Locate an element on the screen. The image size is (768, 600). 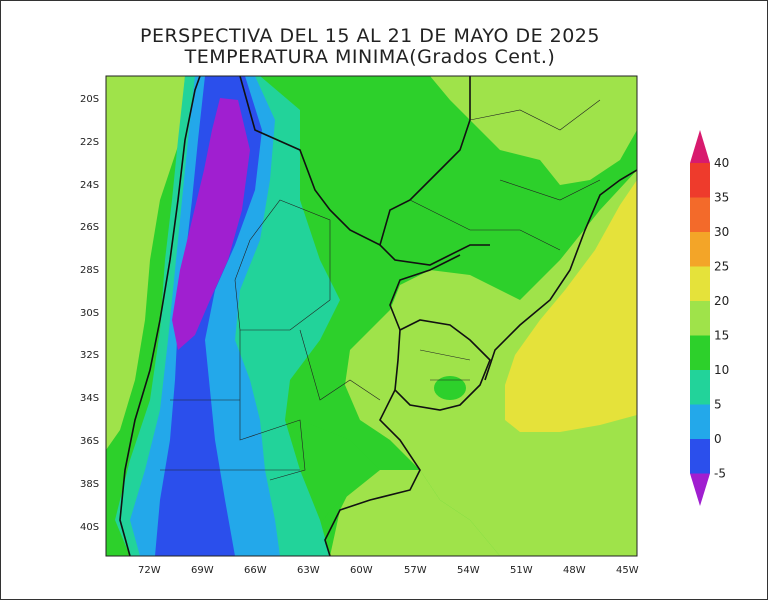
colorbar-label: 30 is located at coordinates (721, 232).